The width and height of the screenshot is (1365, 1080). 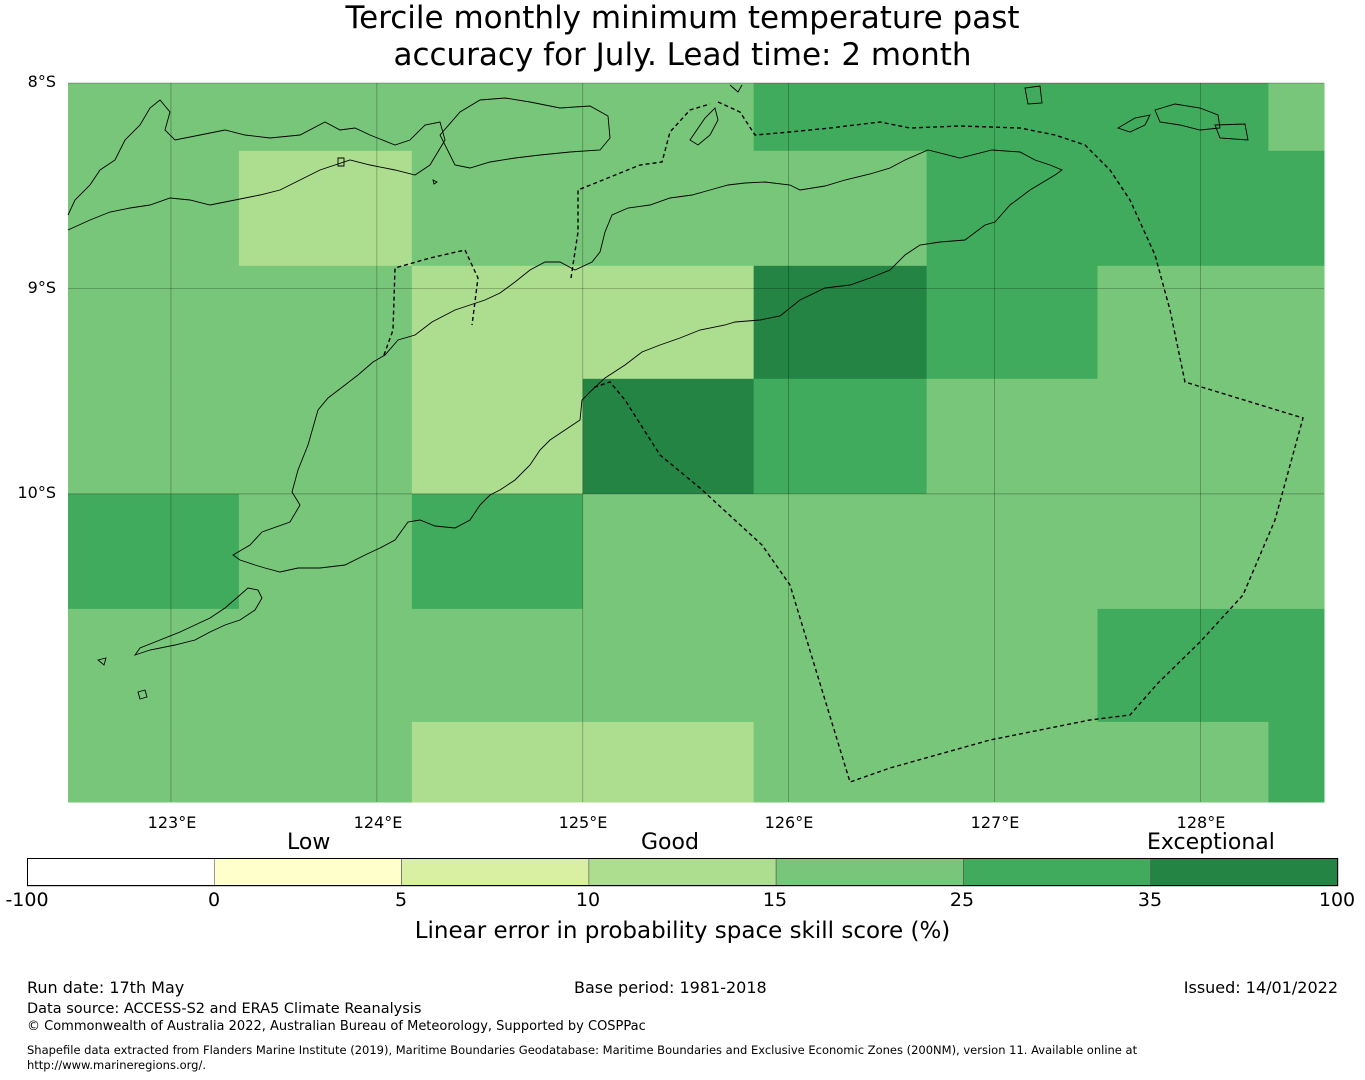 I want to click on category-exceptional: Exceptional, so click(x=1211, y=842).